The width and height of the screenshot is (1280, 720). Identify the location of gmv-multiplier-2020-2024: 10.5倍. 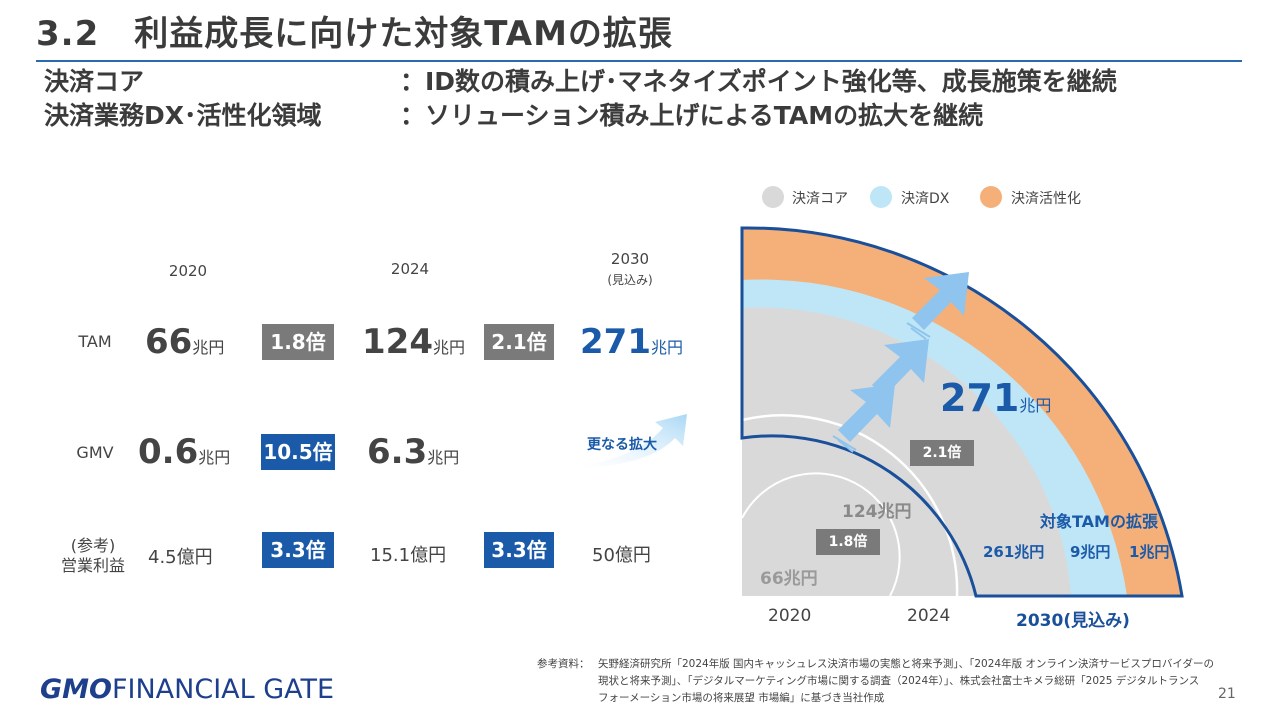
(298, 452).